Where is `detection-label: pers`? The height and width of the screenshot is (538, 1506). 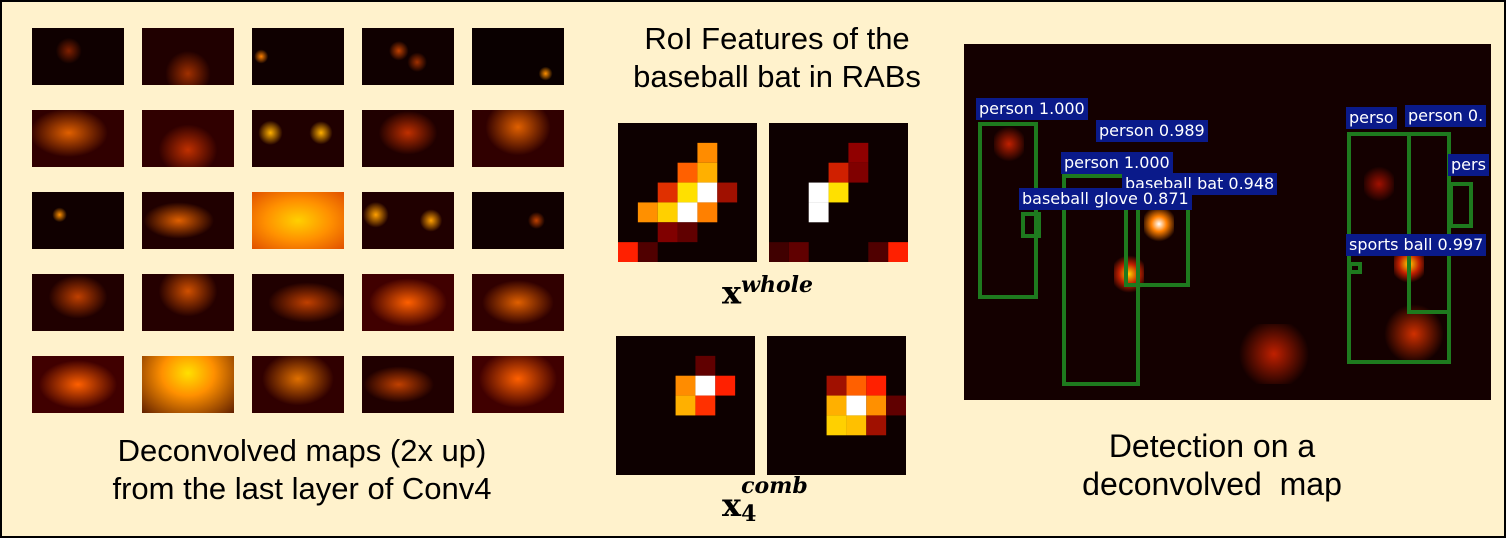 detection-label: pers is located at coordinates (1468, 165).